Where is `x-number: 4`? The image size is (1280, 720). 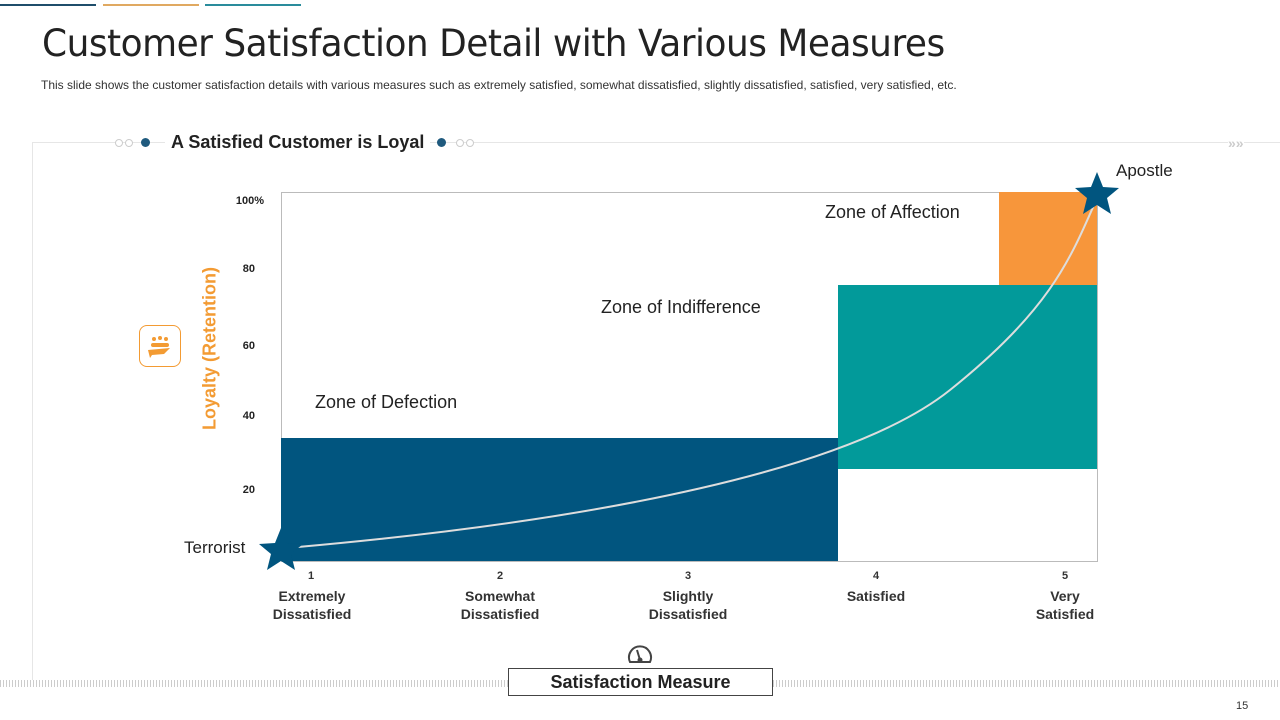 x-number: 4 is located at coordinates (876, 576).